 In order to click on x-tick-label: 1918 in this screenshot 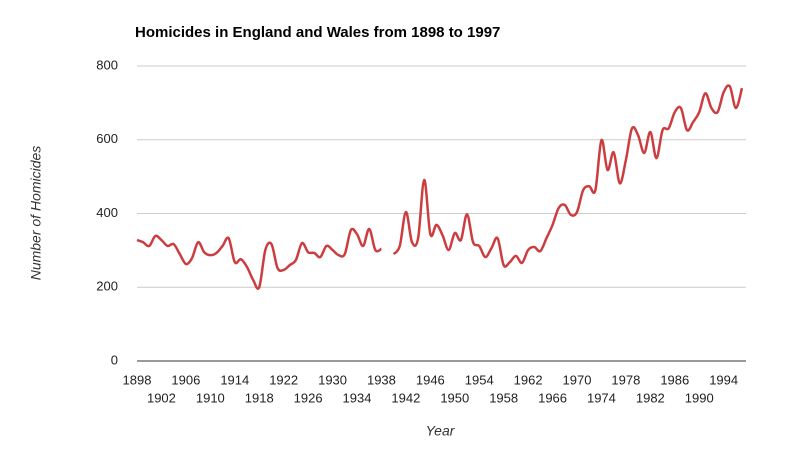, I will do `click(259, 397)`.